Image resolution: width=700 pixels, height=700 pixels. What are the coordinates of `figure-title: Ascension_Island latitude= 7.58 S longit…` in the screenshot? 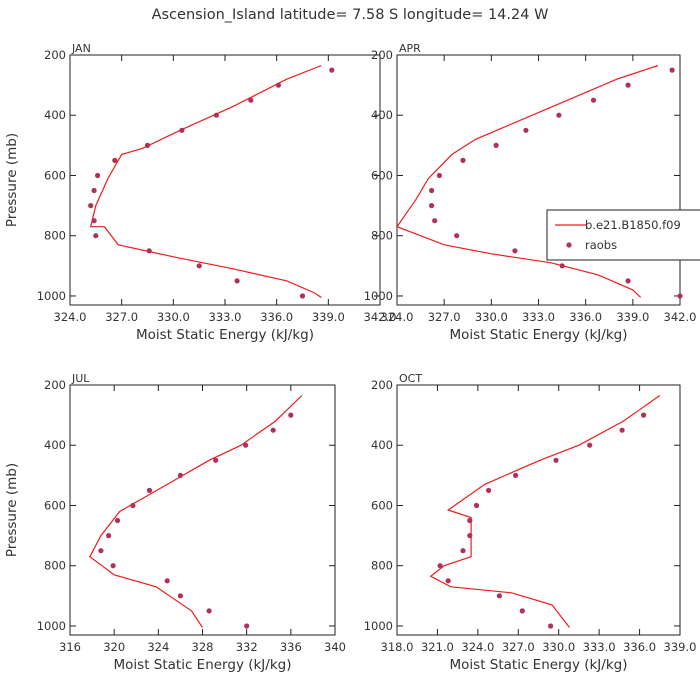 It's located at (350, 15).